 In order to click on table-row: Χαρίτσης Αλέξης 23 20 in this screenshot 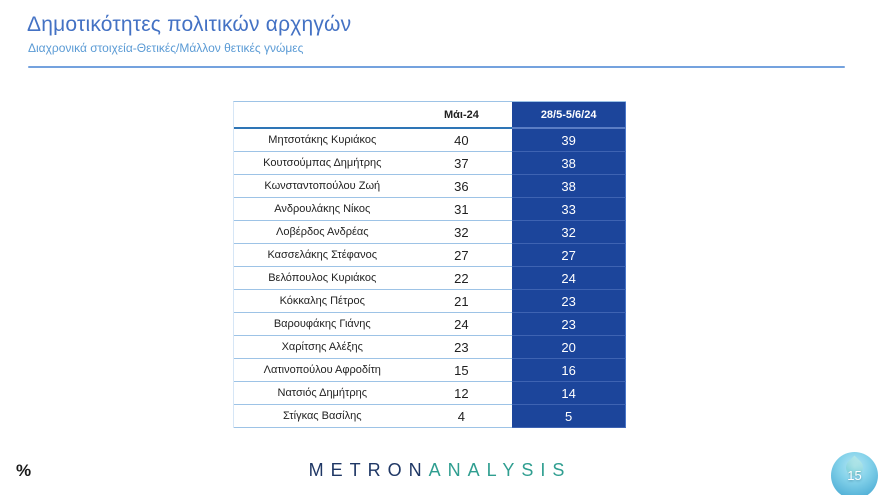, I will do `click(430, 347)`.